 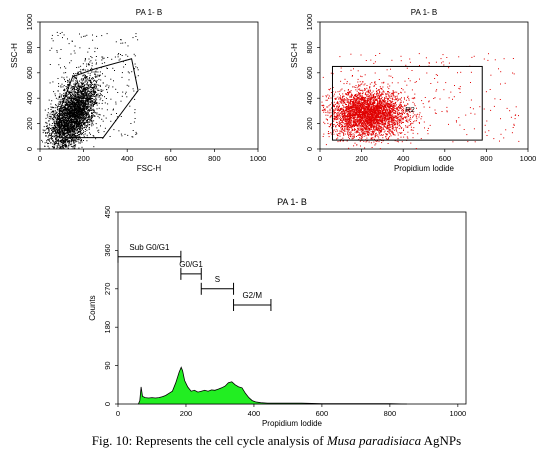 What do you see at coordinates (91, 90) in the screenshot?
I see `data-points` at bounding box center [91, 90].